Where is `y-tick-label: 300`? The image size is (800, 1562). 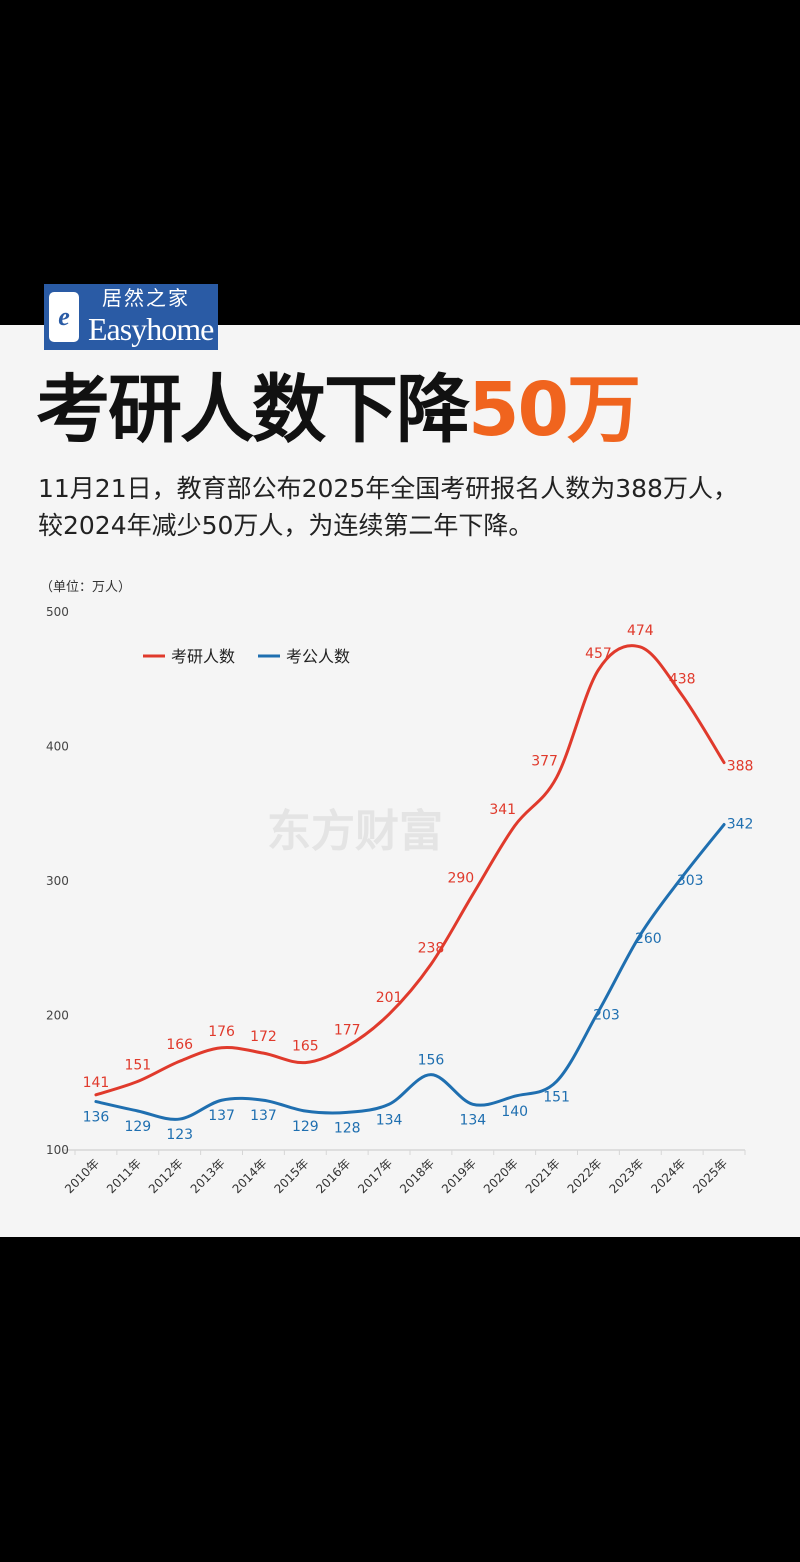
y-tick-label: 300 is located at coordinates (57, 881).